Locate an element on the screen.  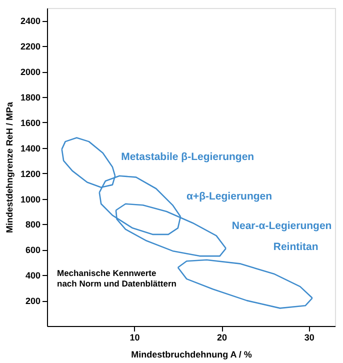
series-label: α+β-Legierungen is located at coordinates (229, 196).